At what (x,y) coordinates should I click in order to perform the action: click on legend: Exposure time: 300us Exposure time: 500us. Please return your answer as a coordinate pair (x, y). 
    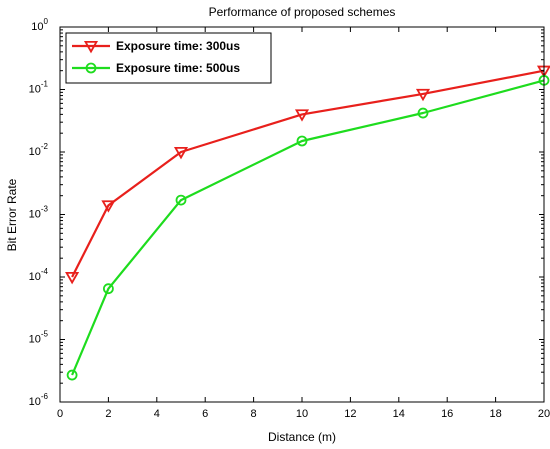
    Looking at the image, I should click on (168, 58).